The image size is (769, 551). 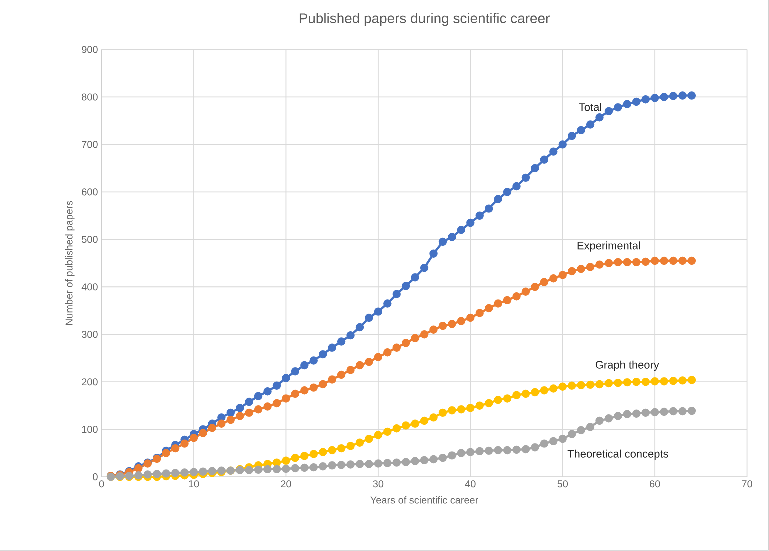 What do you see at coordinates (286, 484) in the screenshot?
I see `x-tick-label: 20` at bounding box center [286, 484].